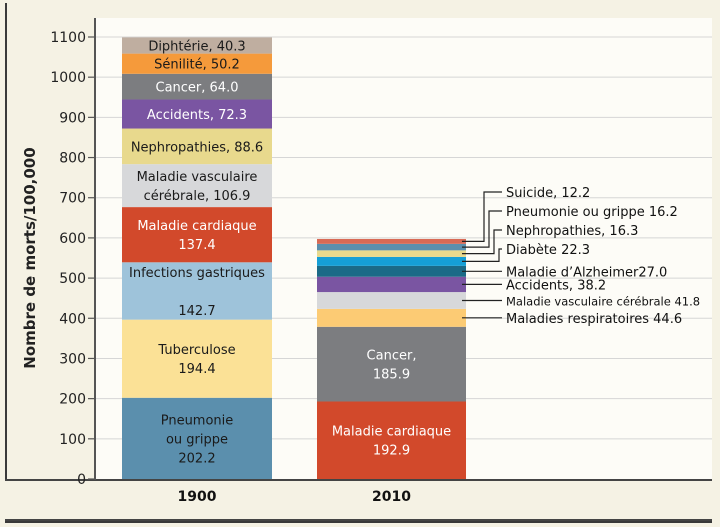 This screenshot has height=527, width=720. Describe the element at coordinates (391, 375) in the screenshot. I see `data-label: 185.9` at that location.